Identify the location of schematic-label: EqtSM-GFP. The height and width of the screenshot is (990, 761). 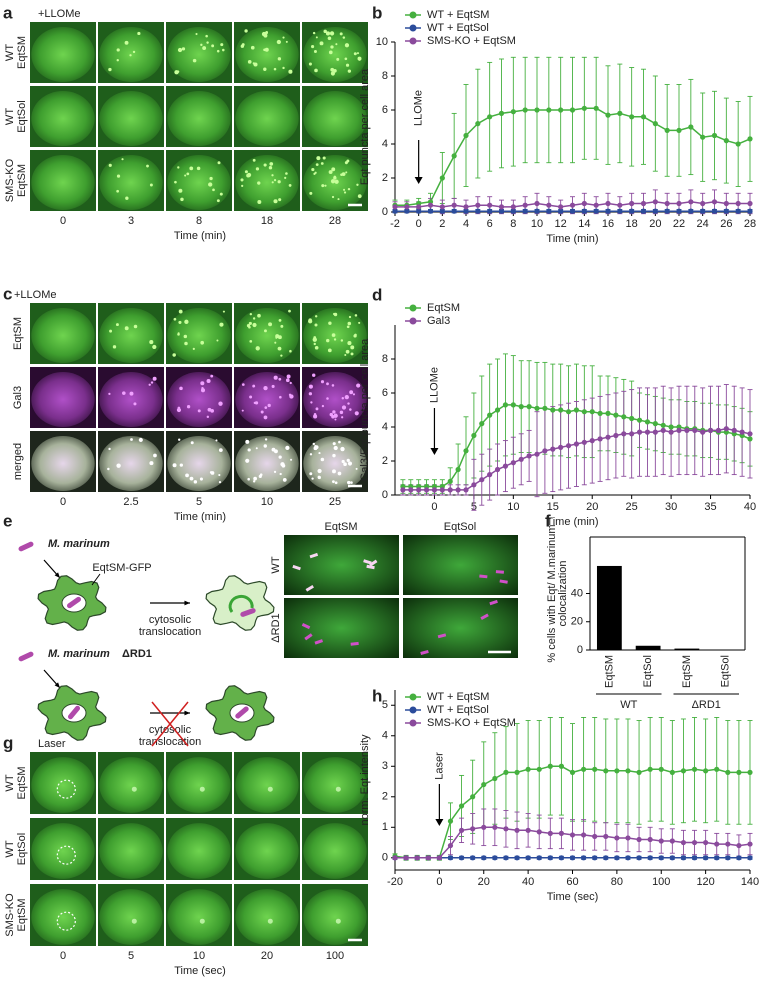
(121, 568).